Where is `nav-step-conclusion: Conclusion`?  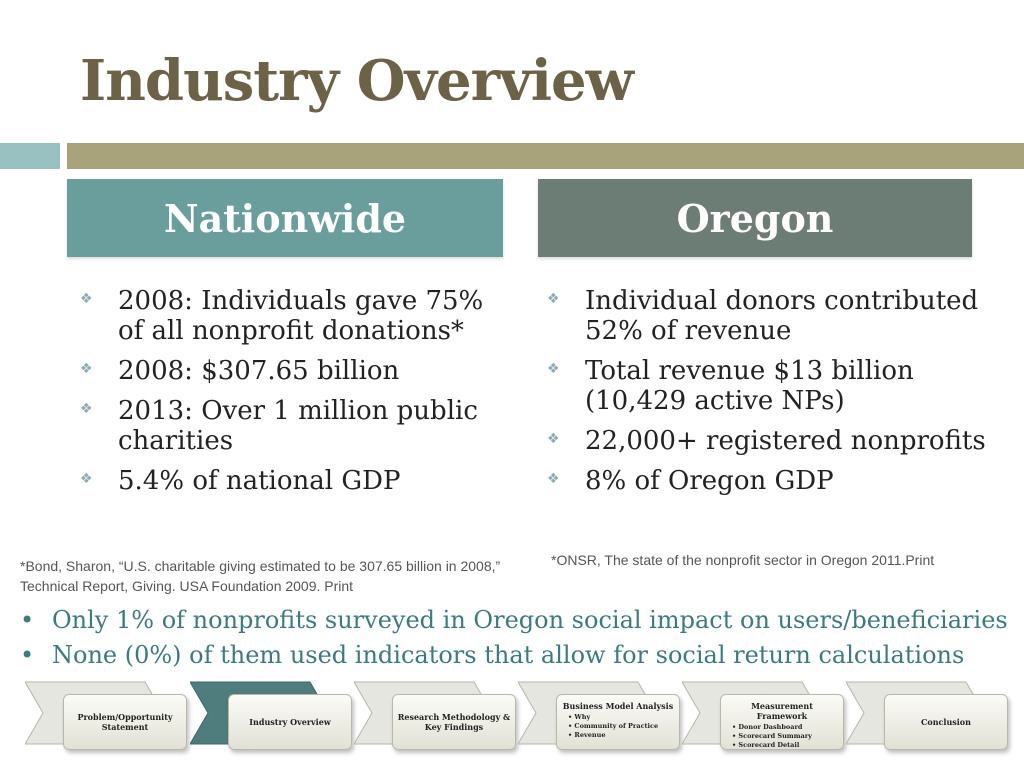 nav-step-conclusion: Conclusion is located at coordinates (927, 720).